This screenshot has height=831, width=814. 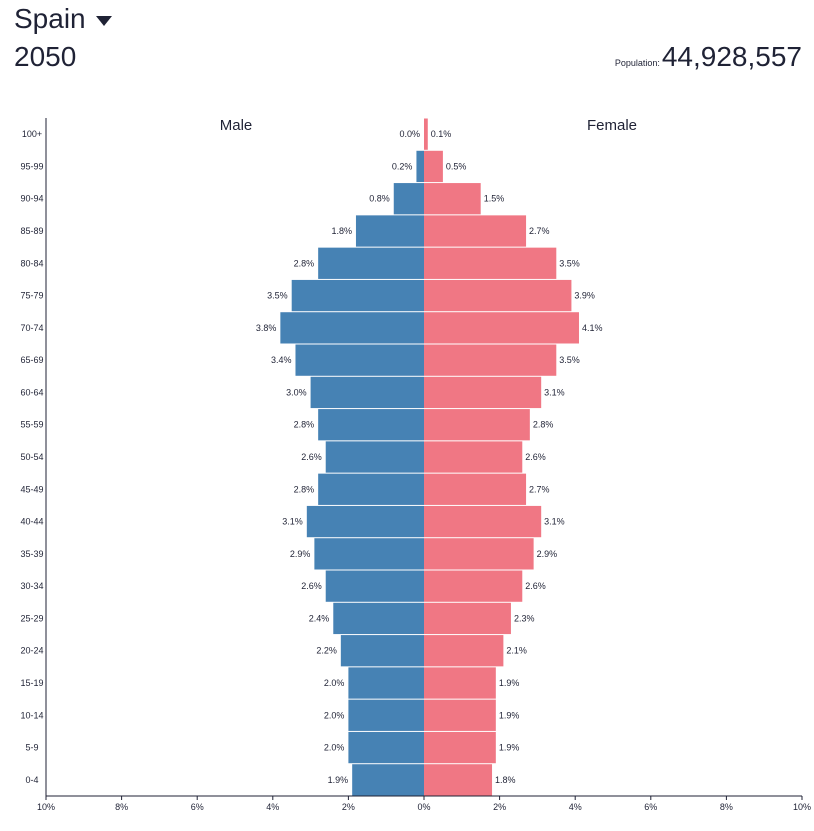 I want to click on age-group-label: 10-14, so click(x=31, y=715).